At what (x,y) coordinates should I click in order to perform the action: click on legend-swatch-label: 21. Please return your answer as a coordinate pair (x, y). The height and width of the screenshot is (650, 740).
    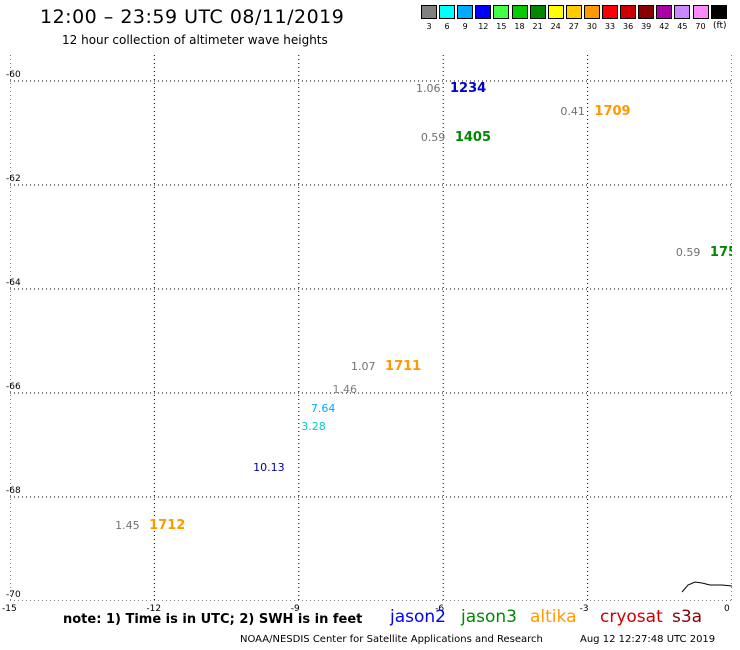
    Looking at the image, I should click on (537, 26).